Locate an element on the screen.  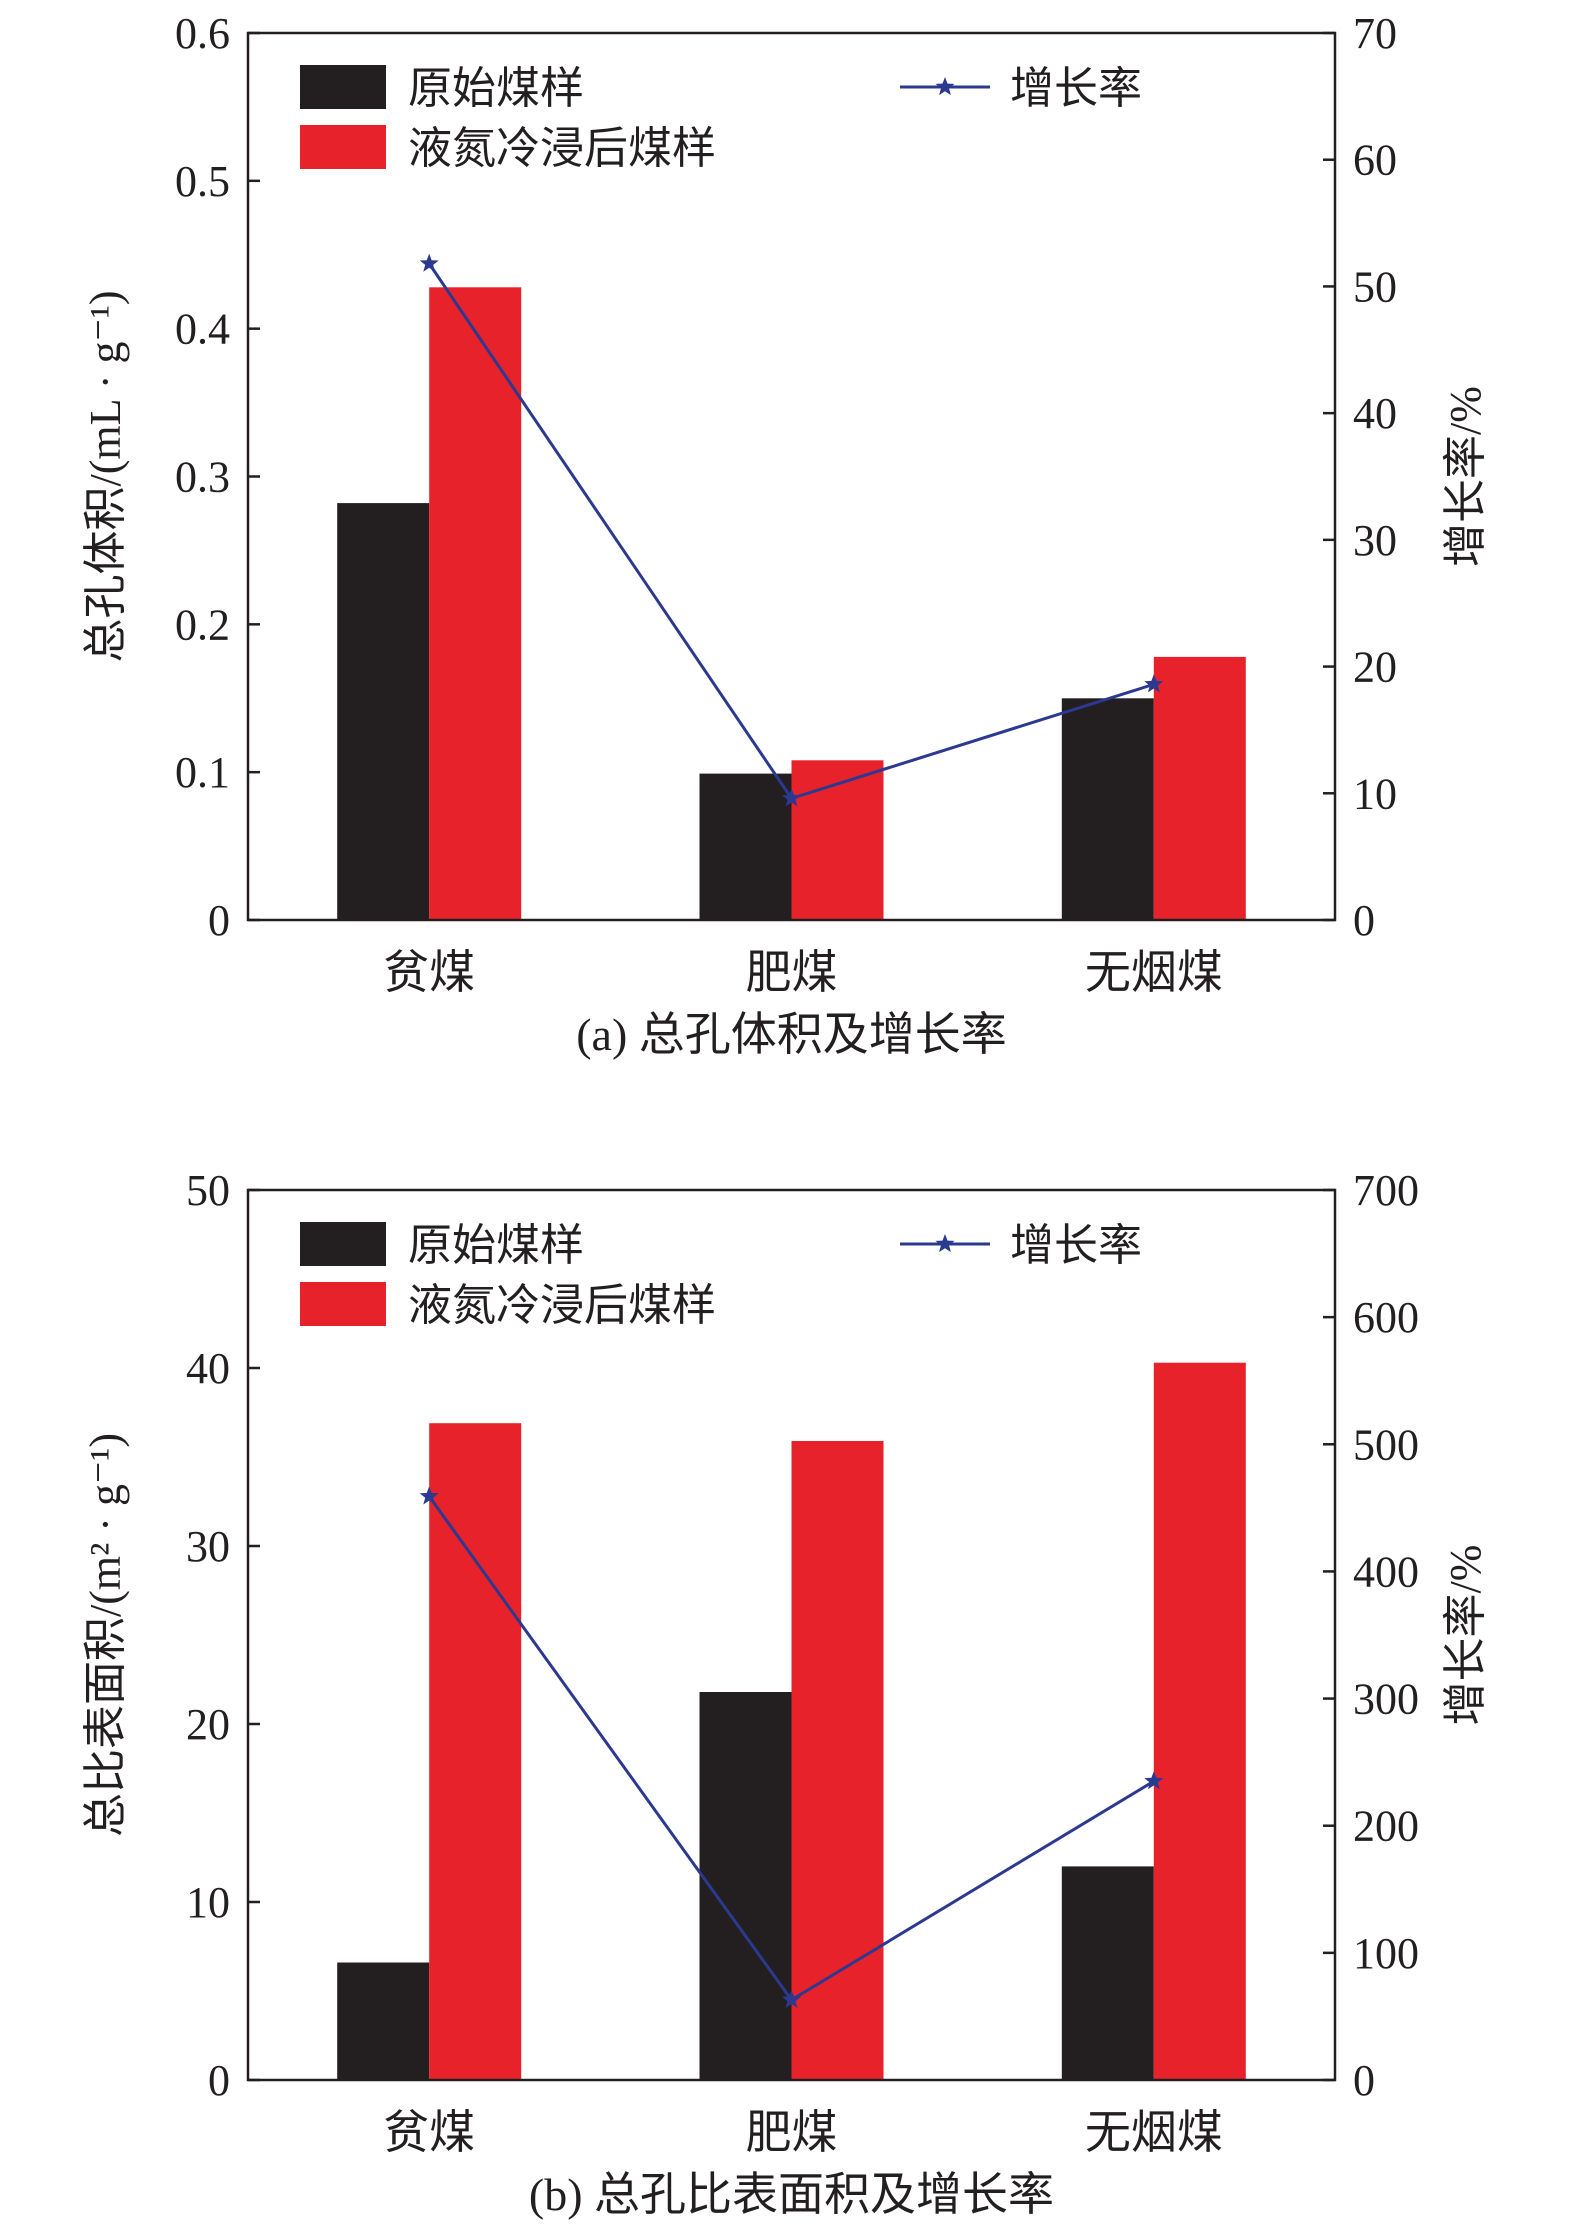
left-tick-label: 0.5 is located at coordinates (202, 181).